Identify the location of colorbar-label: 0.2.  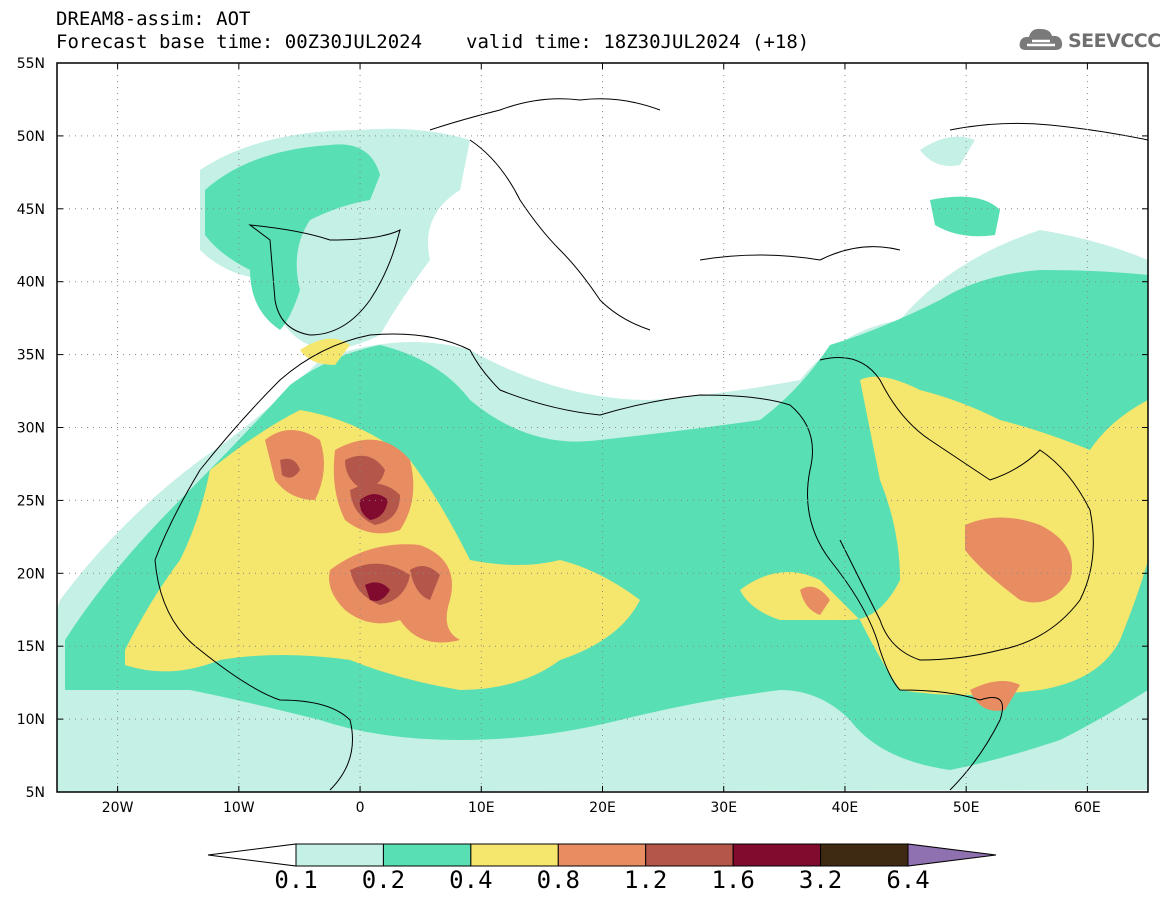
(383, 880).